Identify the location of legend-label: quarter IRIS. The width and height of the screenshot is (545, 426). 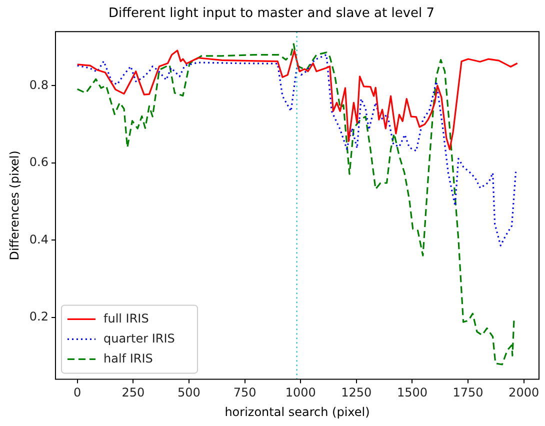
(139, 338).